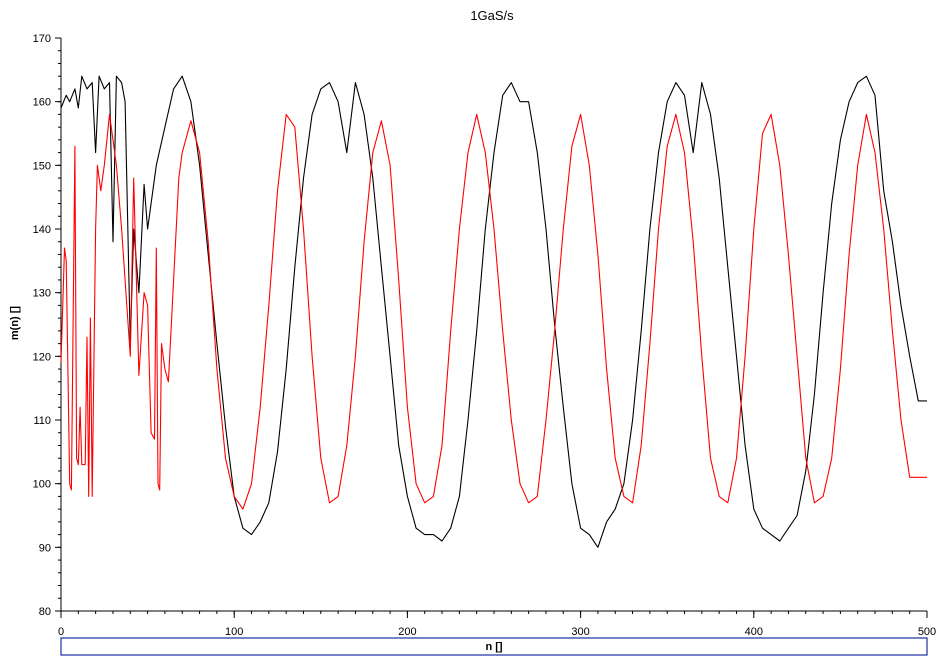 Image resolution: width=944 pixels, height=661 pixels. Describe the element at coordinates (42, 485) in the screenshot. I see `y-tick-label: 100` at that location.